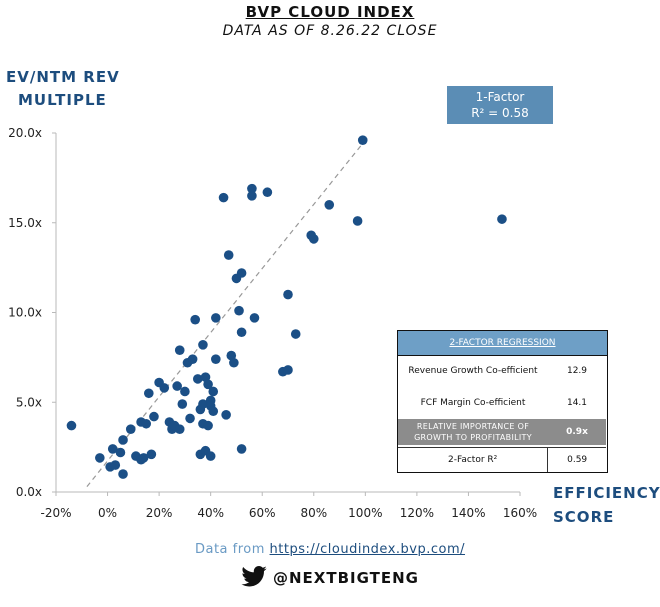 This screenshot has width=660, height=607. Describe the element at coordinates (232, 549) in the screenshot. I see `source-prefix: Data from` at that location.